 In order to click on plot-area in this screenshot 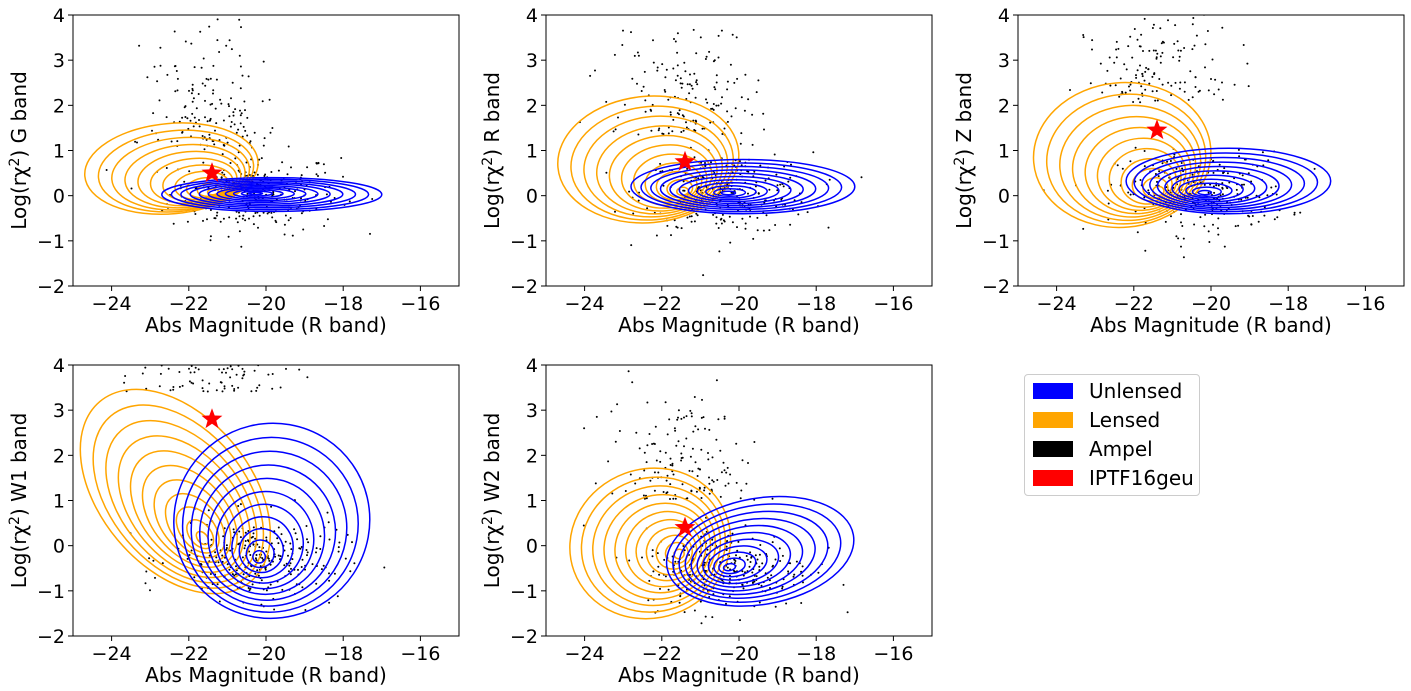, I will do `click(233, 133)`.